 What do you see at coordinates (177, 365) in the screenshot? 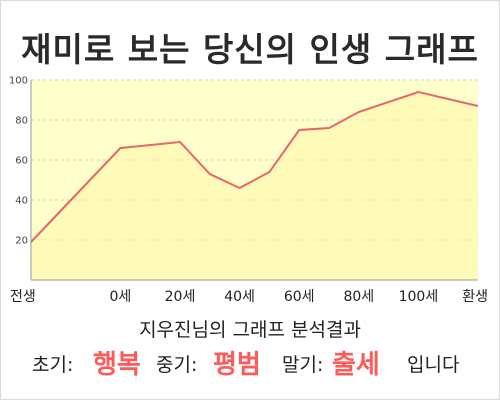
I see `middle-label: 중기:` at bounding box center [177, 365].